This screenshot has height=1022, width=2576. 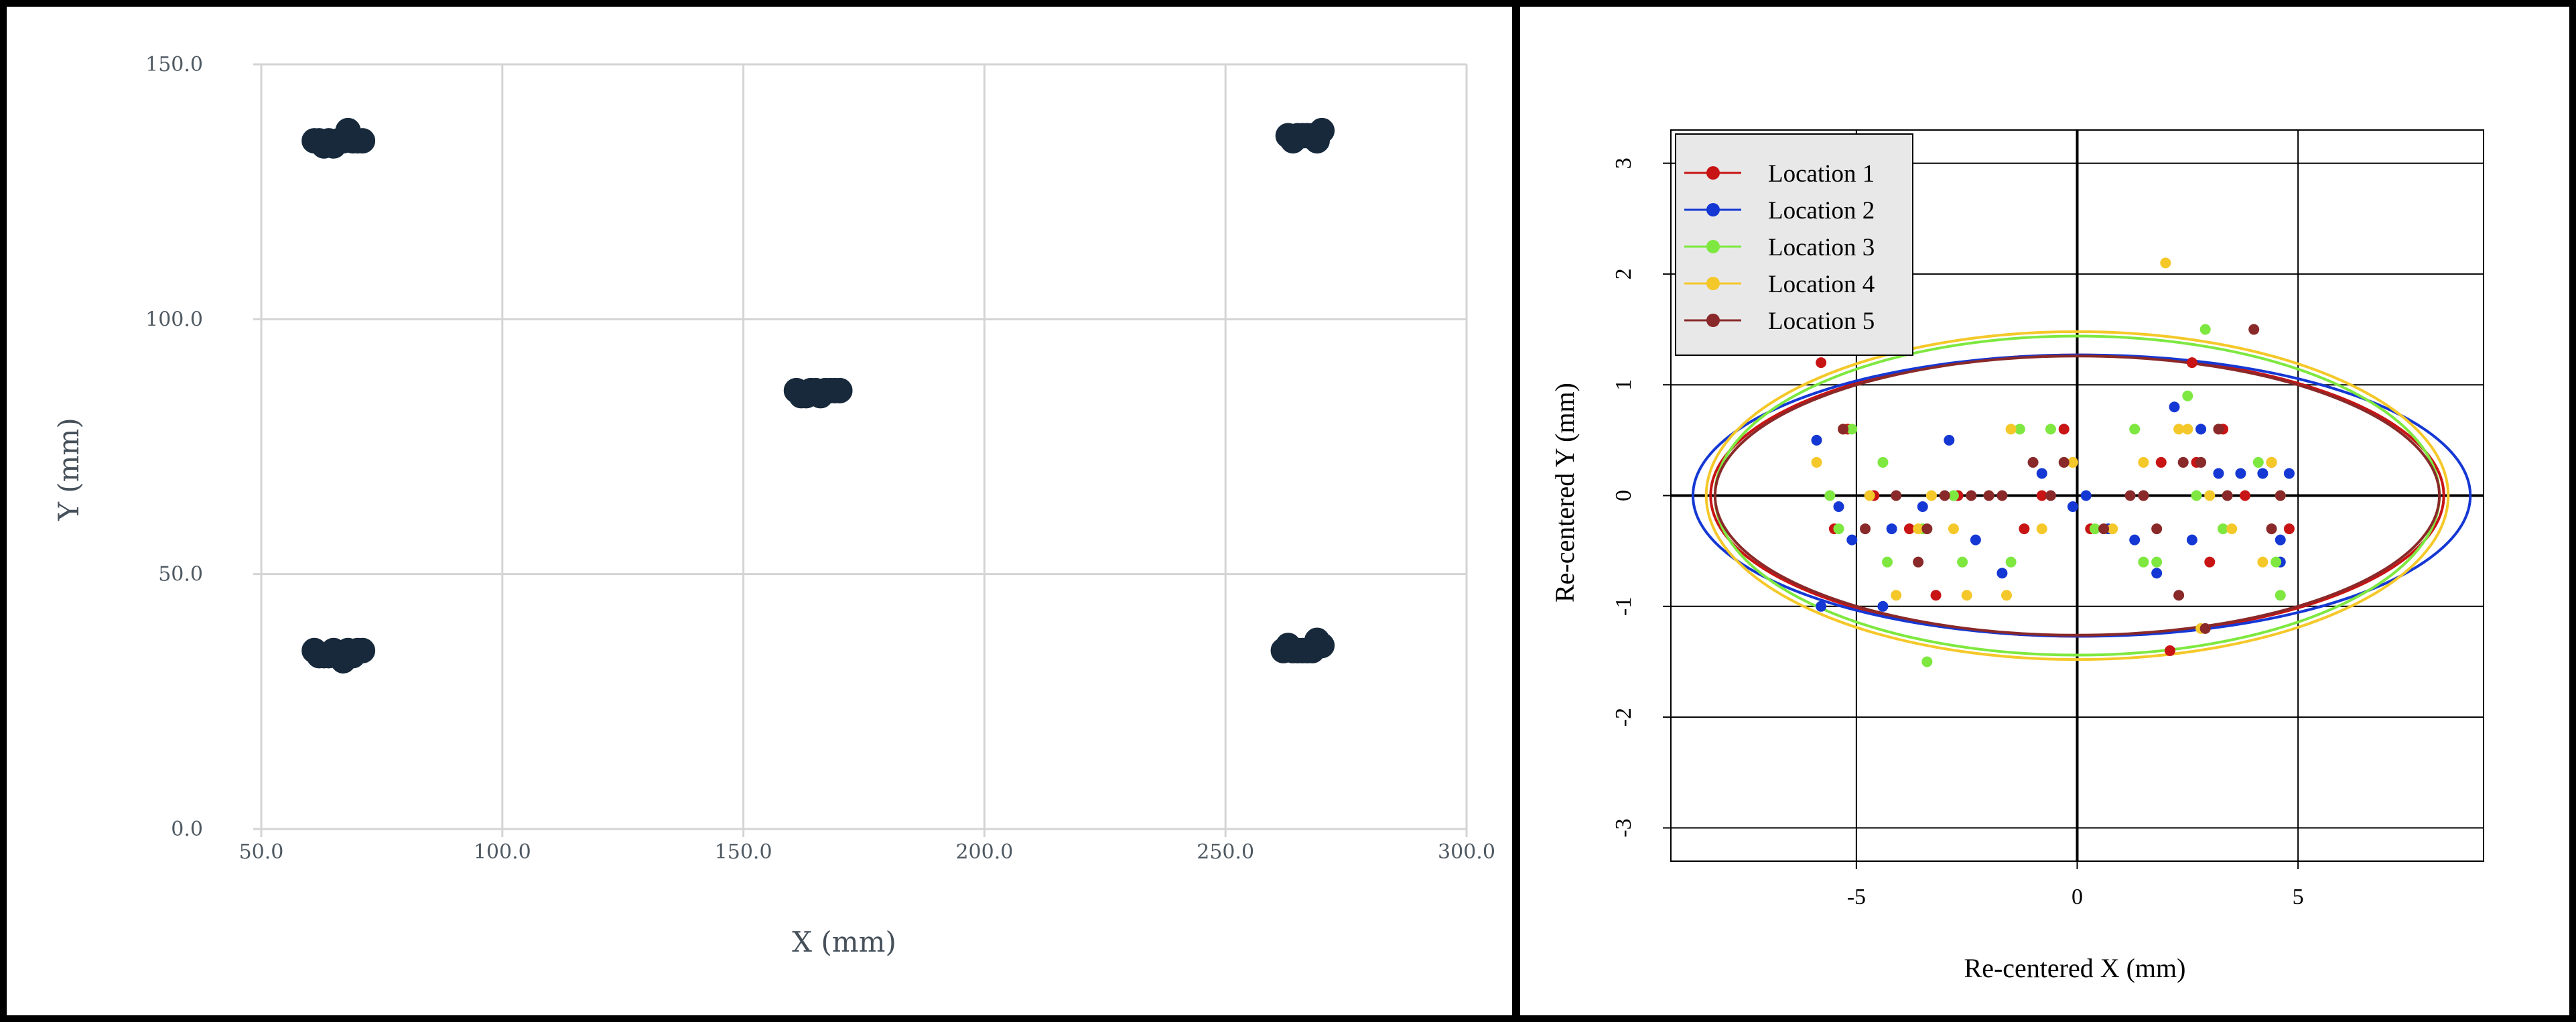 What do you see at coordinates (503, 852) in the screenshot?
I see `left-x-tick-label: 100.0` at bounding box center [503, 852].